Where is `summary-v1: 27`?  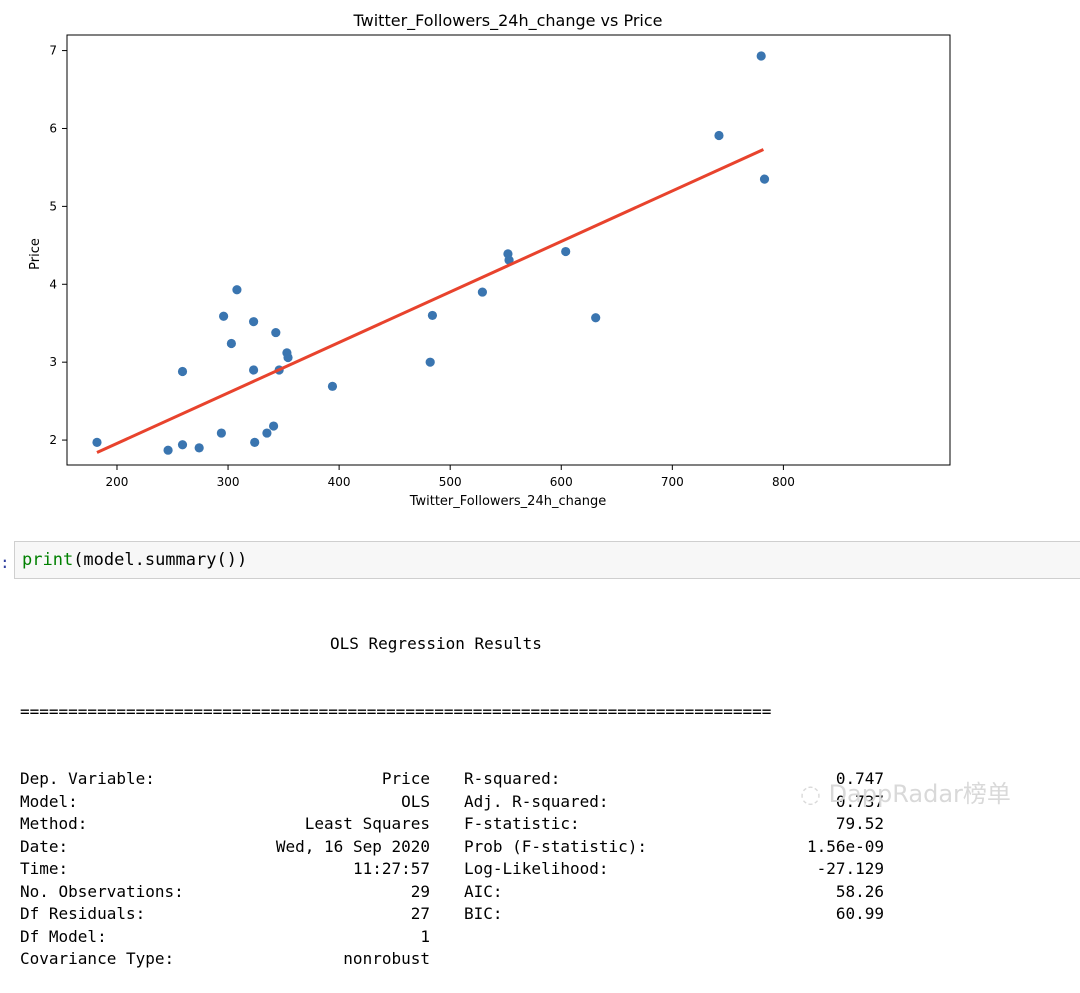
summary-v1: 27 is located at coordinates (420, 913).